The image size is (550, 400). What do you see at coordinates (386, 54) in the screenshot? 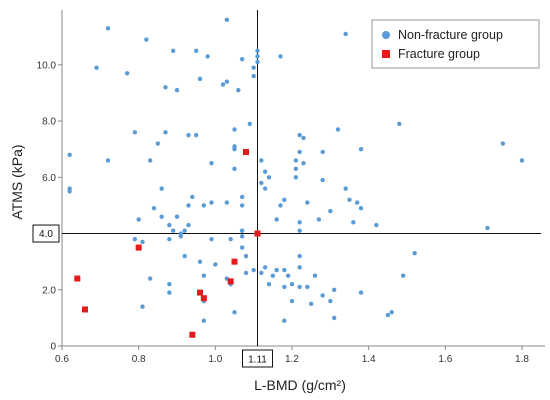
I see `legend-marker-fracture` at bounding box center [386, 54].